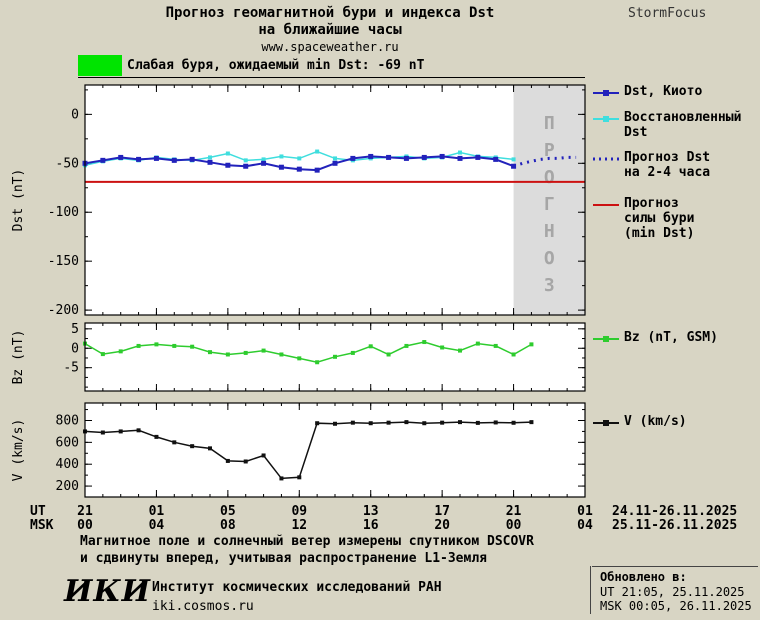  What do you see at coordinates (38, 511) in the screenshot?
I see `ut-row-label: UT` at bounding box center [38, 511].